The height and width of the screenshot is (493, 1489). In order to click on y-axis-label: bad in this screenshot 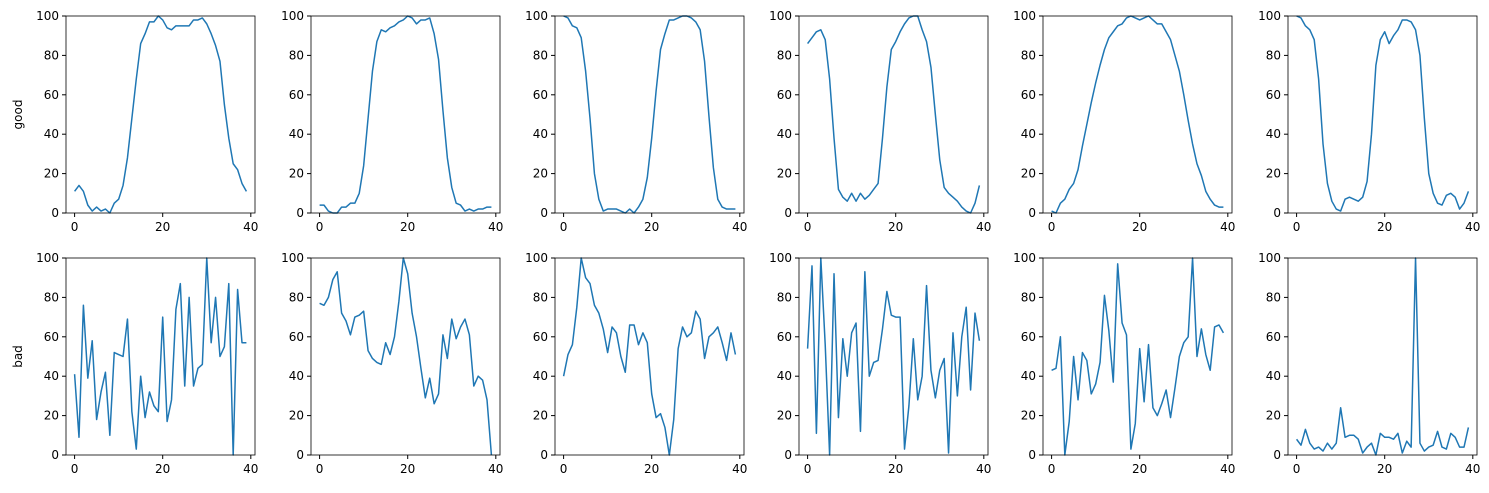, I will do `click(18, 356)`.